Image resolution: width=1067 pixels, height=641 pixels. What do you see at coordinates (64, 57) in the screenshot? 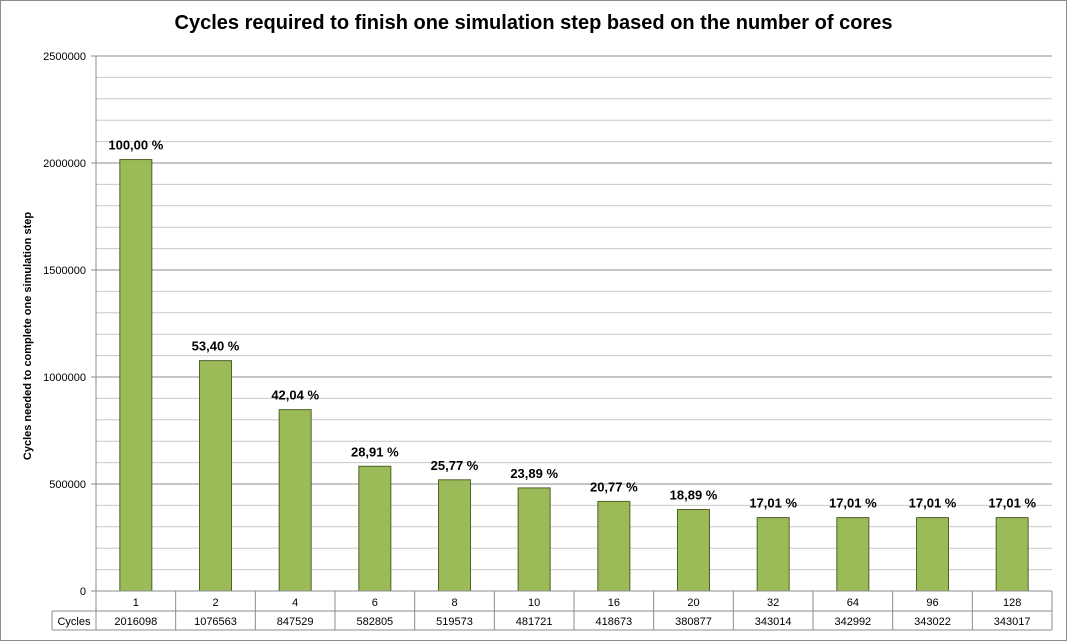
I see `y-tick-label: 2500000` at bounding box center [64, 57].